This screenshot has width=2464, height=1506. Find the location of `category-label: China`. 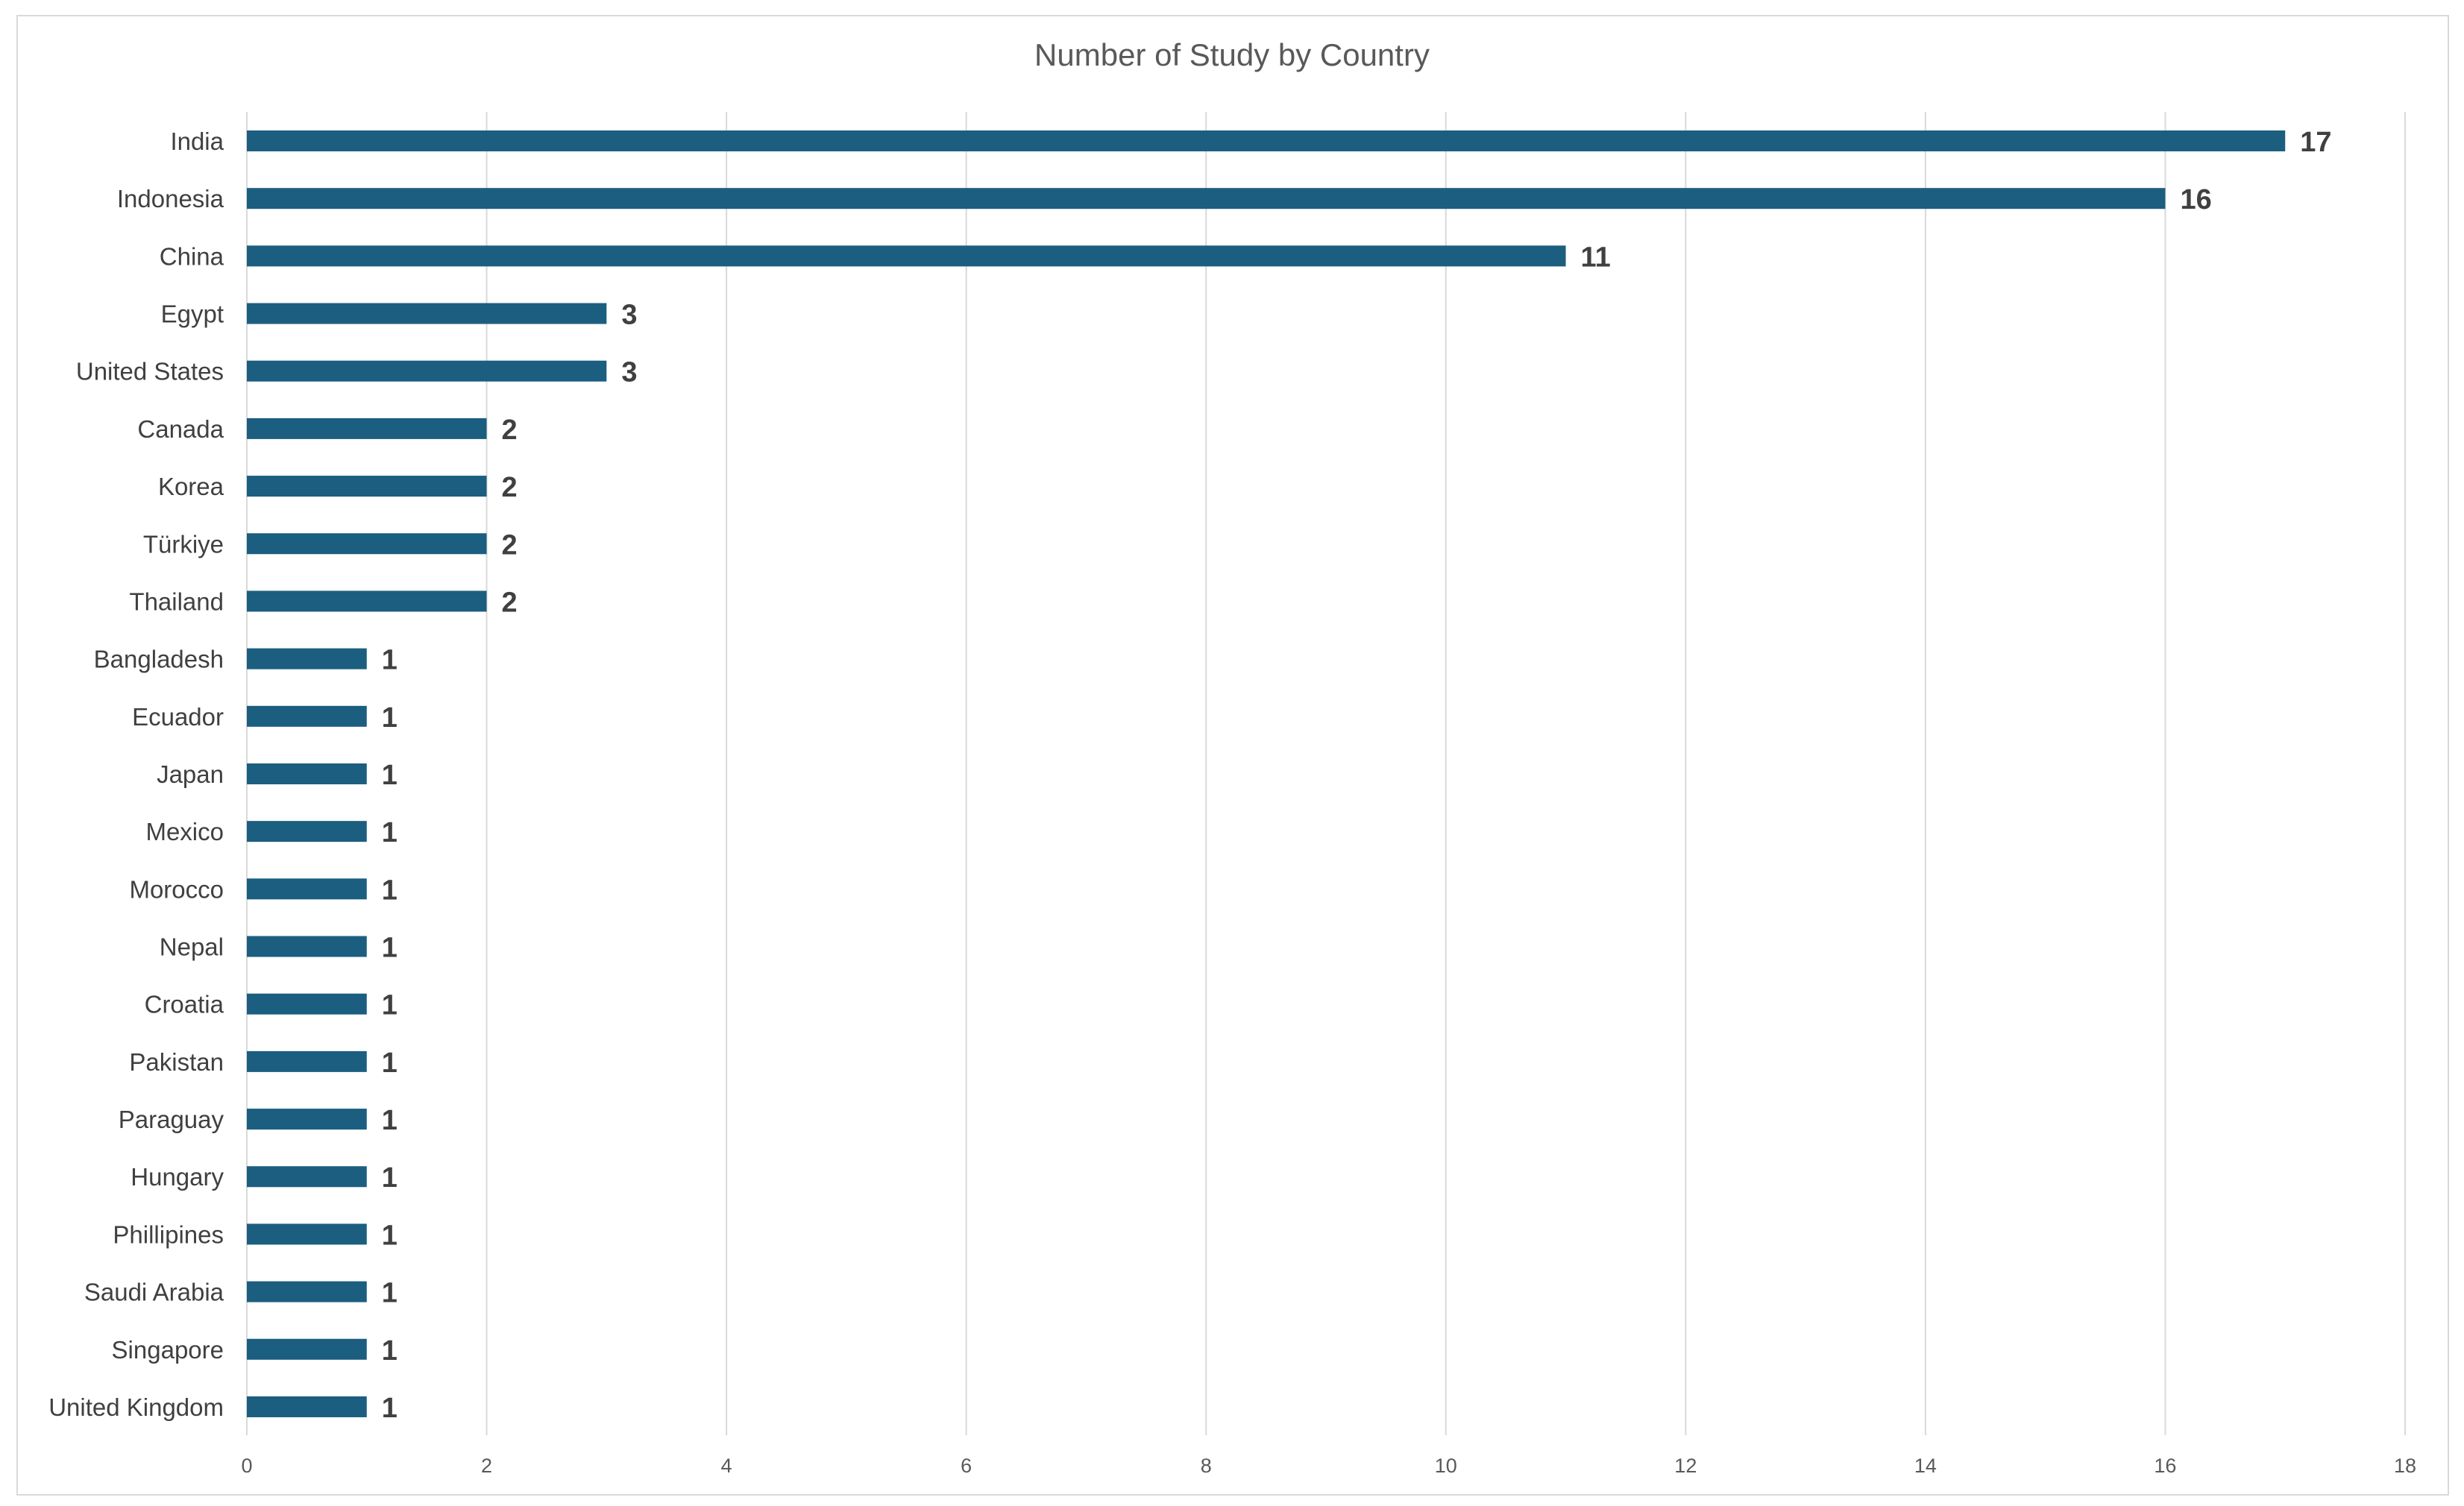

category-label: China is located at coordinates (192, 256).